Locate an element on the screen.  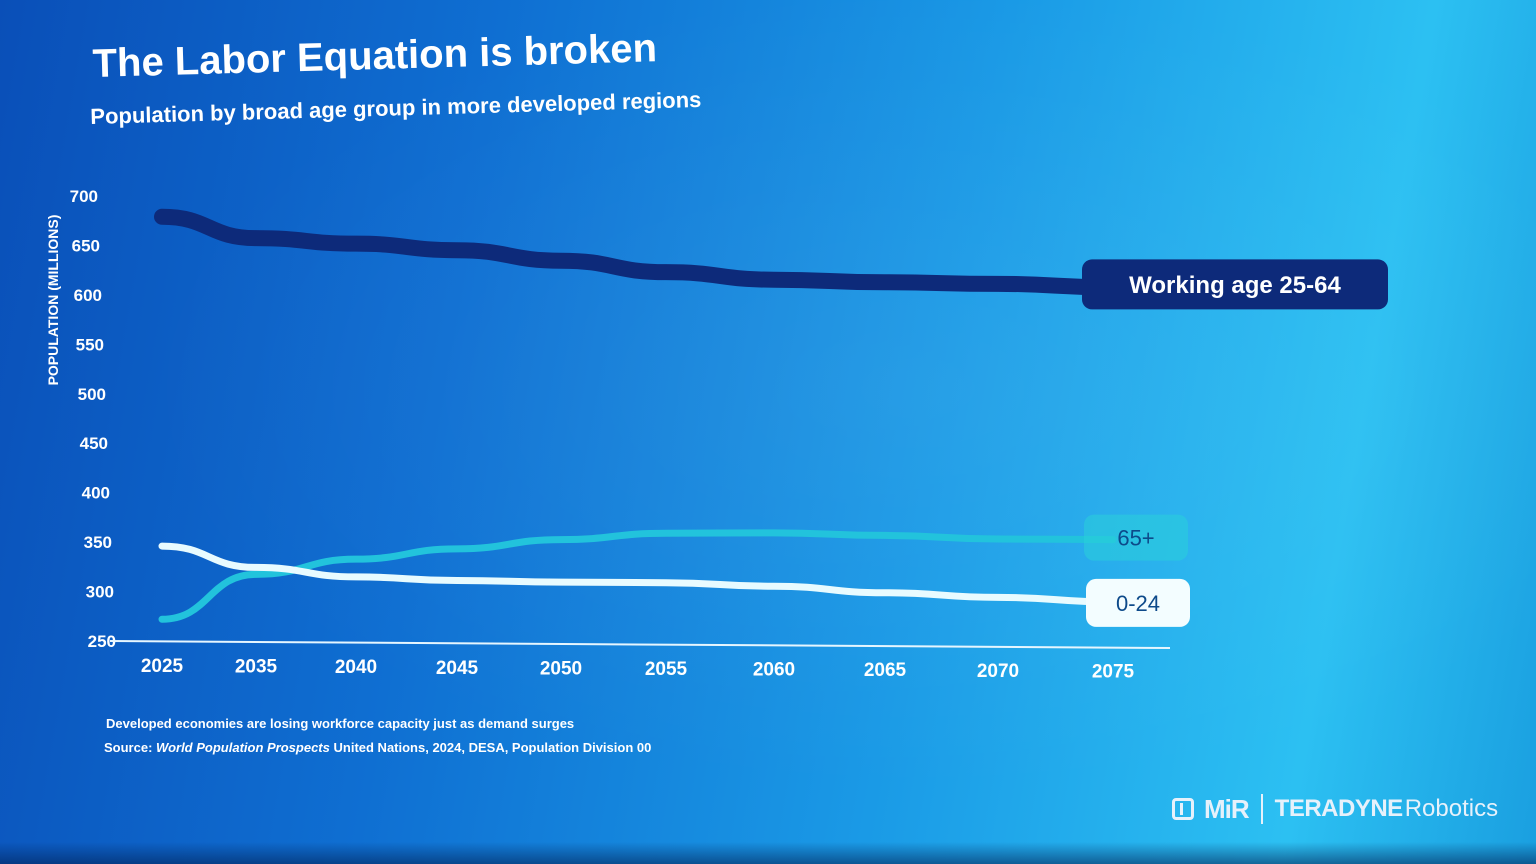
ur-logo-icon is located at coordinates (1183, 809).